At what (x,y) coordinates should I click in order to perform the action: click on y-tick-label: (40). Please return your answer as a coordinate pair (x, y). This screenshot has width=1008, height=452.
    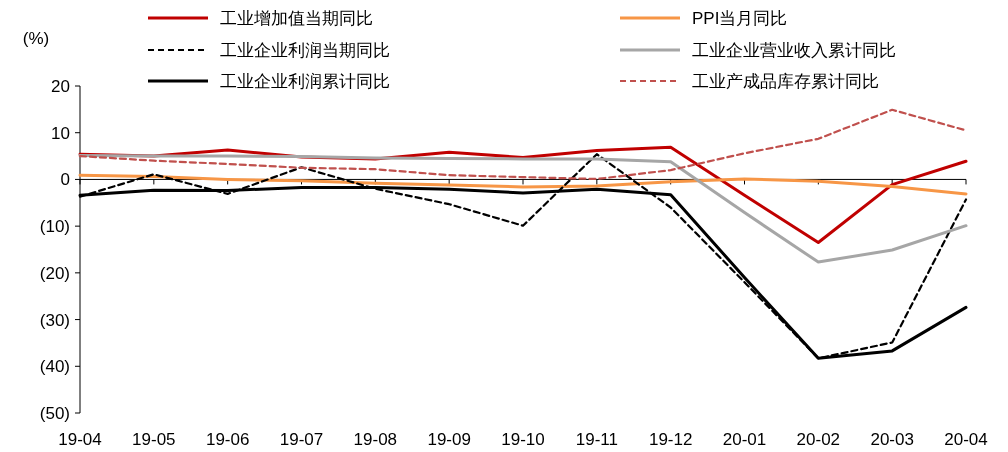
    Looking at the image, I should click on (54, 367).